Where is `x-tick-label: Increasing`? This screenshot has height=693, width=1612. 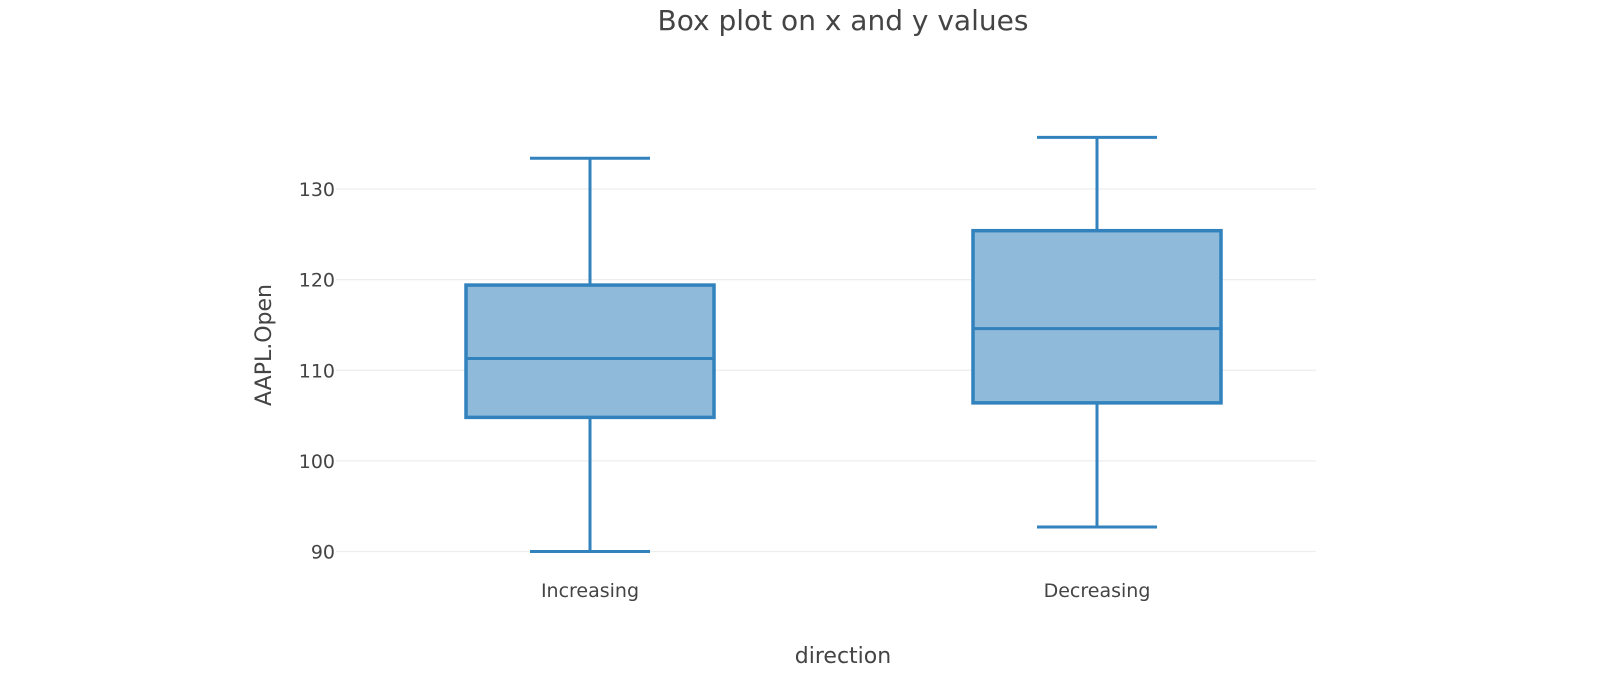 x-tick-label: Increasing is located at coordinates (590, 591).